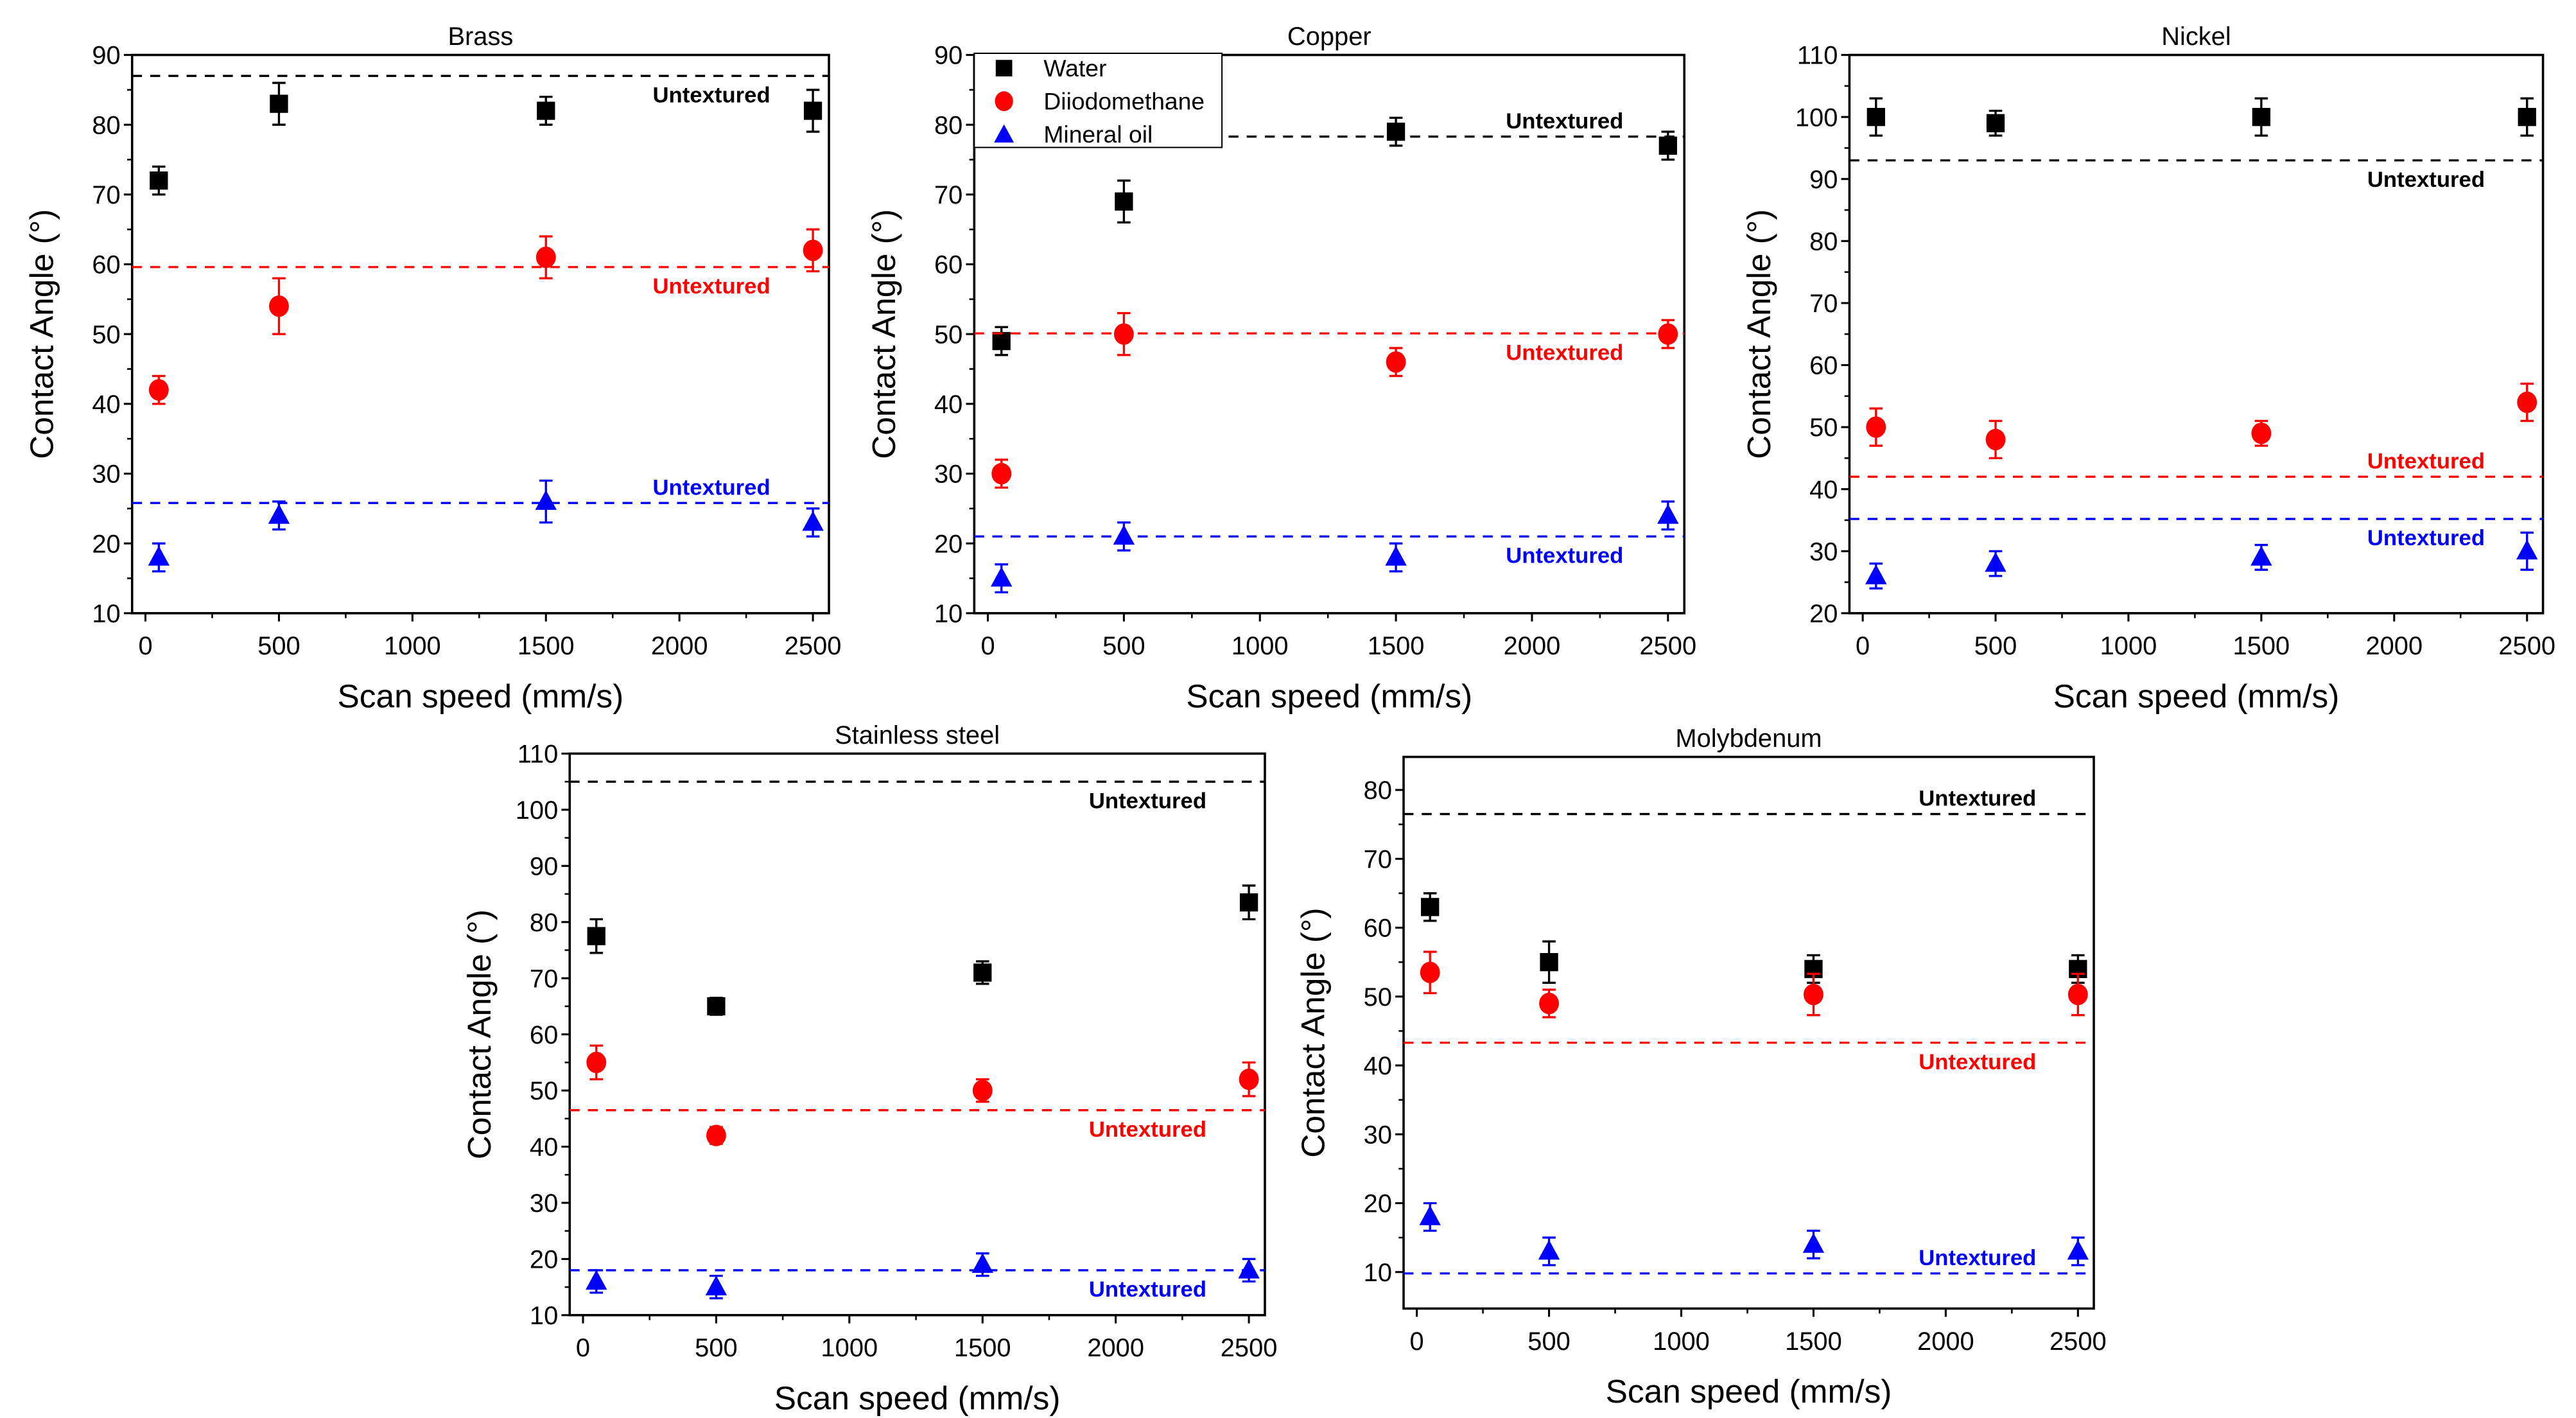  What do you see at coordinates (1124, 101) in the screenshot?
I see `legend-item-label: Diiodomethane` at bounding box center [1124, 101].